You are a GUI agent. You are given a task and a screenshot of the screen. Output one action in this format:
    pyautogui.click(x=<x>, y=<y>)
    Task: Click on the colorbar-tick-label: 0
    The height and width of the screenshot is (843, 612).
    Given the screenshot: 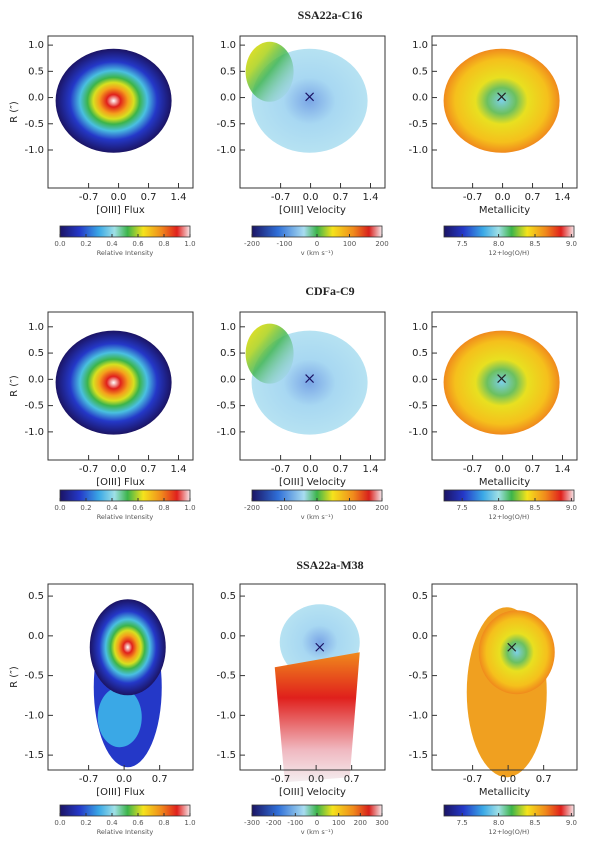 What is the action you would take?
    pyautogui.click(x=317, y=823)
    